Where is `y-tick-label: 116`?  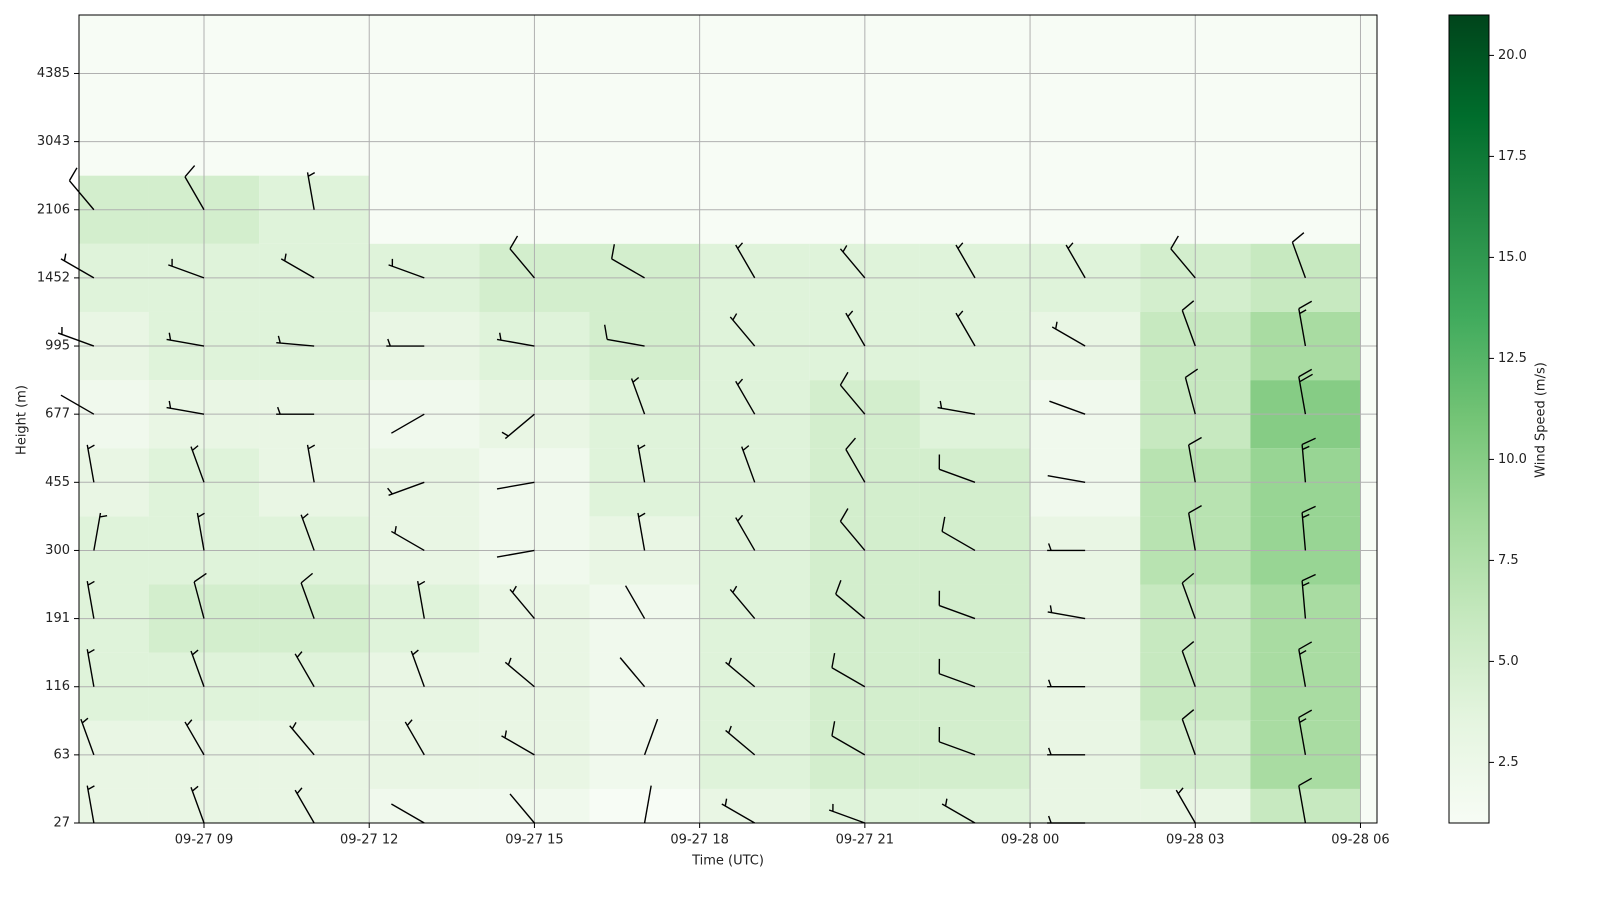 y-tick-label: 116 is located at coordinates (57, 686).